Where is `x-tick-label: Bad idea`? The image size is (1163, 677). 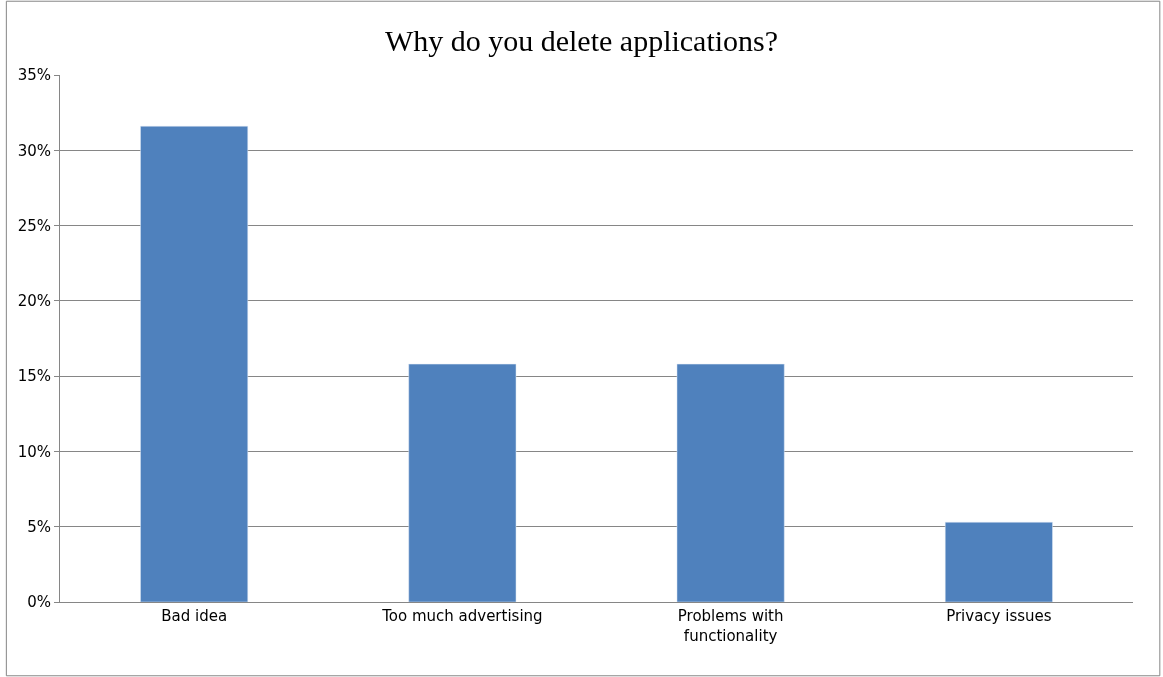
x-tick-label: Bad idea is located at coordinates (194, 616).